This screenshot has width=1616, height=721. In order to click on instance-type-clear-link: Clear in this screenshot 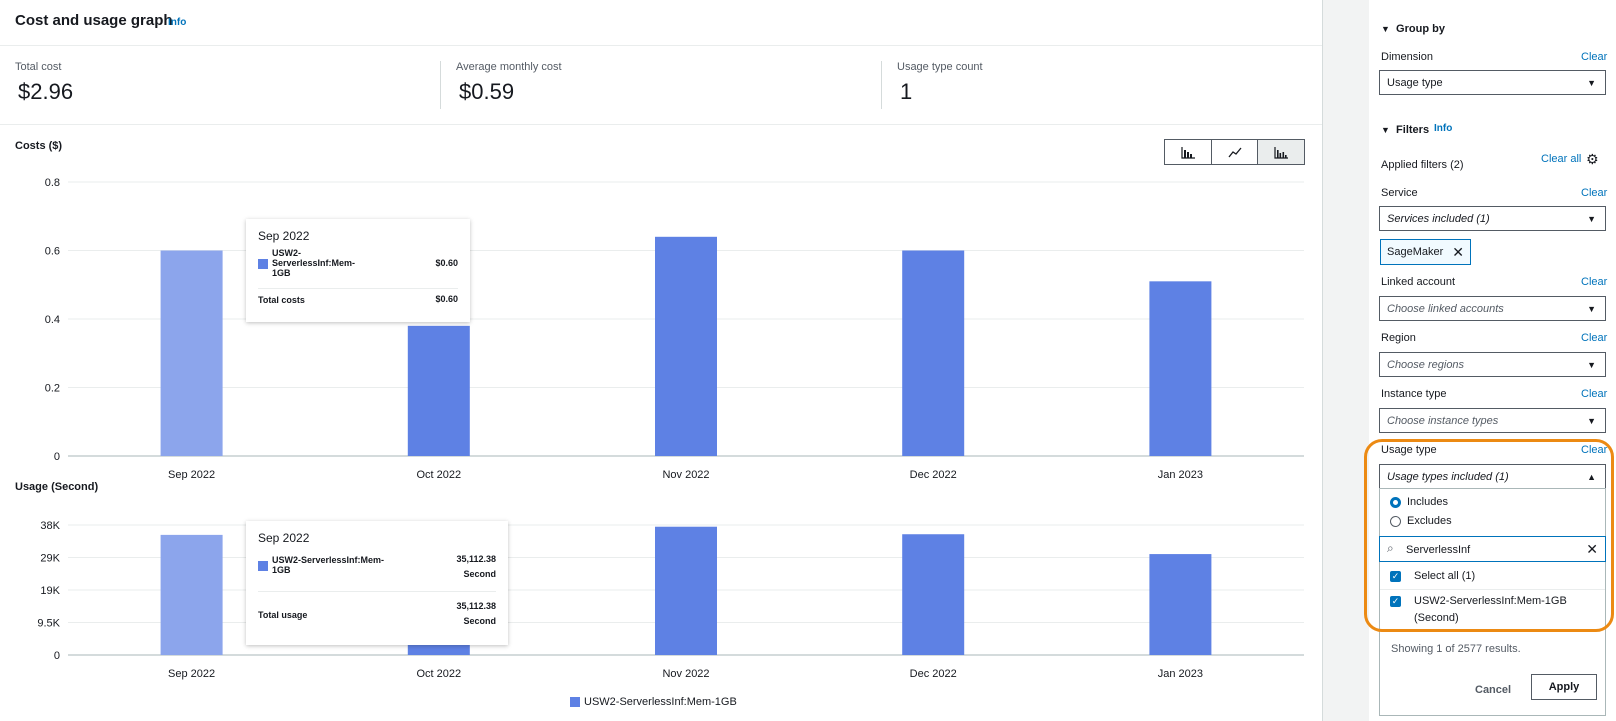, I will do `click(1594, 394)`.